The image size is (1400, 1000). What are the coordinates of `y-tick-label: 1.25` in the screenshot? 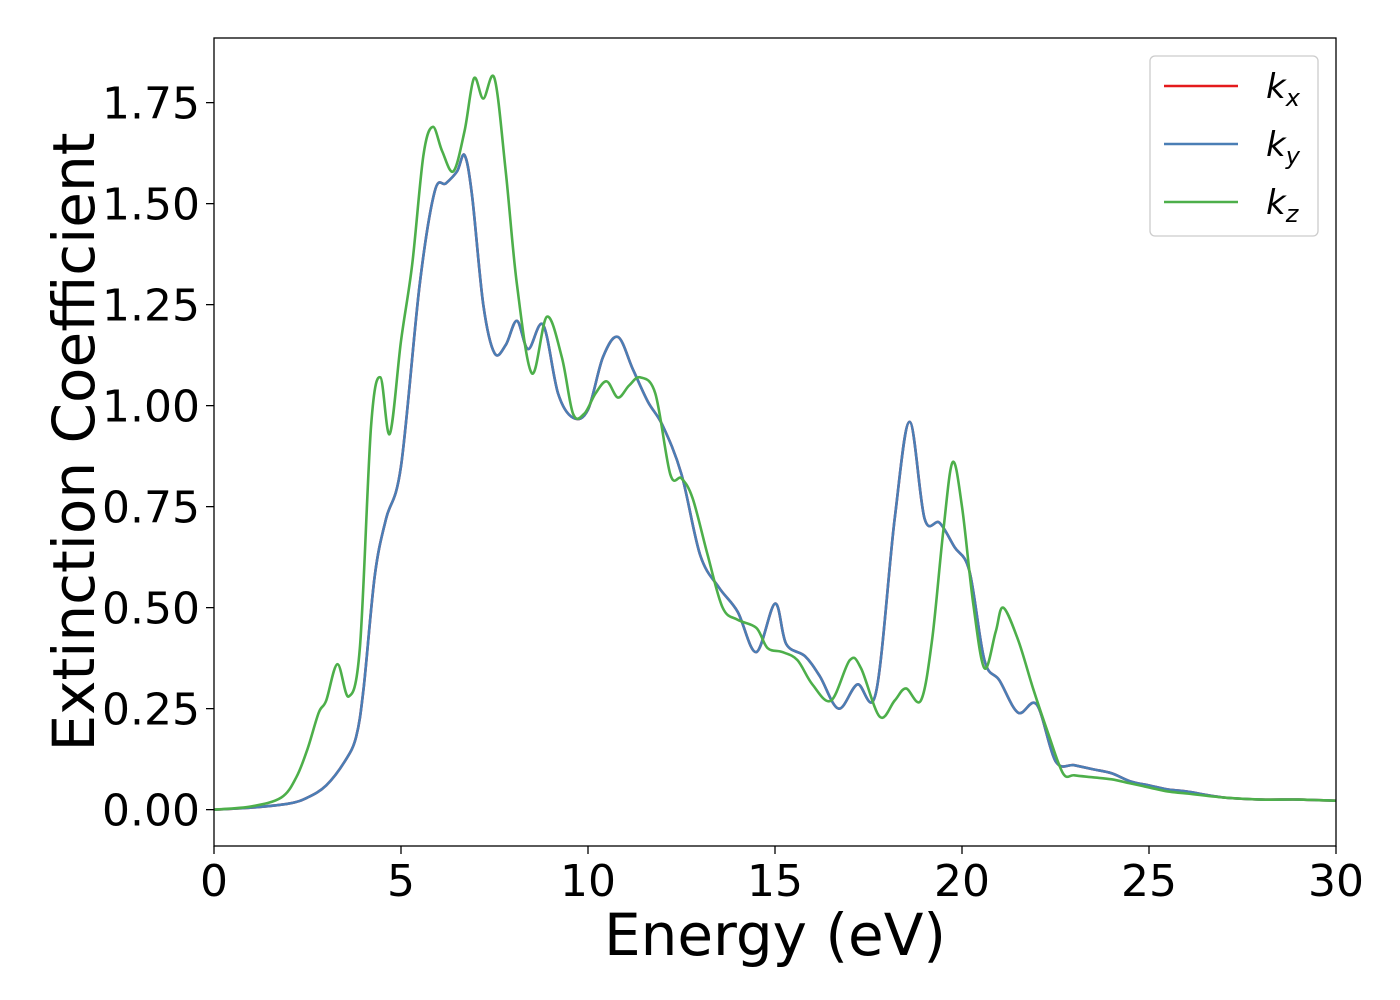 It's located at (151, 306).